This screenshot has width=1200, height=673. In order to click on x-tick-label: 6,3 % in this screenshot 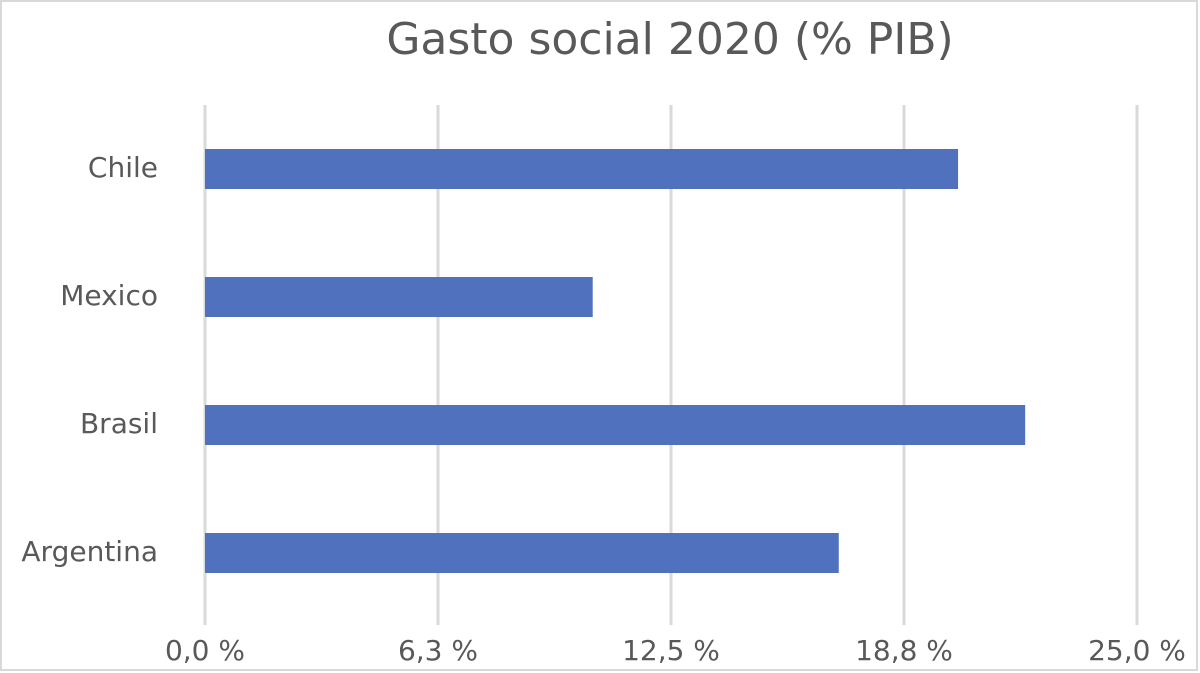, I will do `click(438, 650)`.